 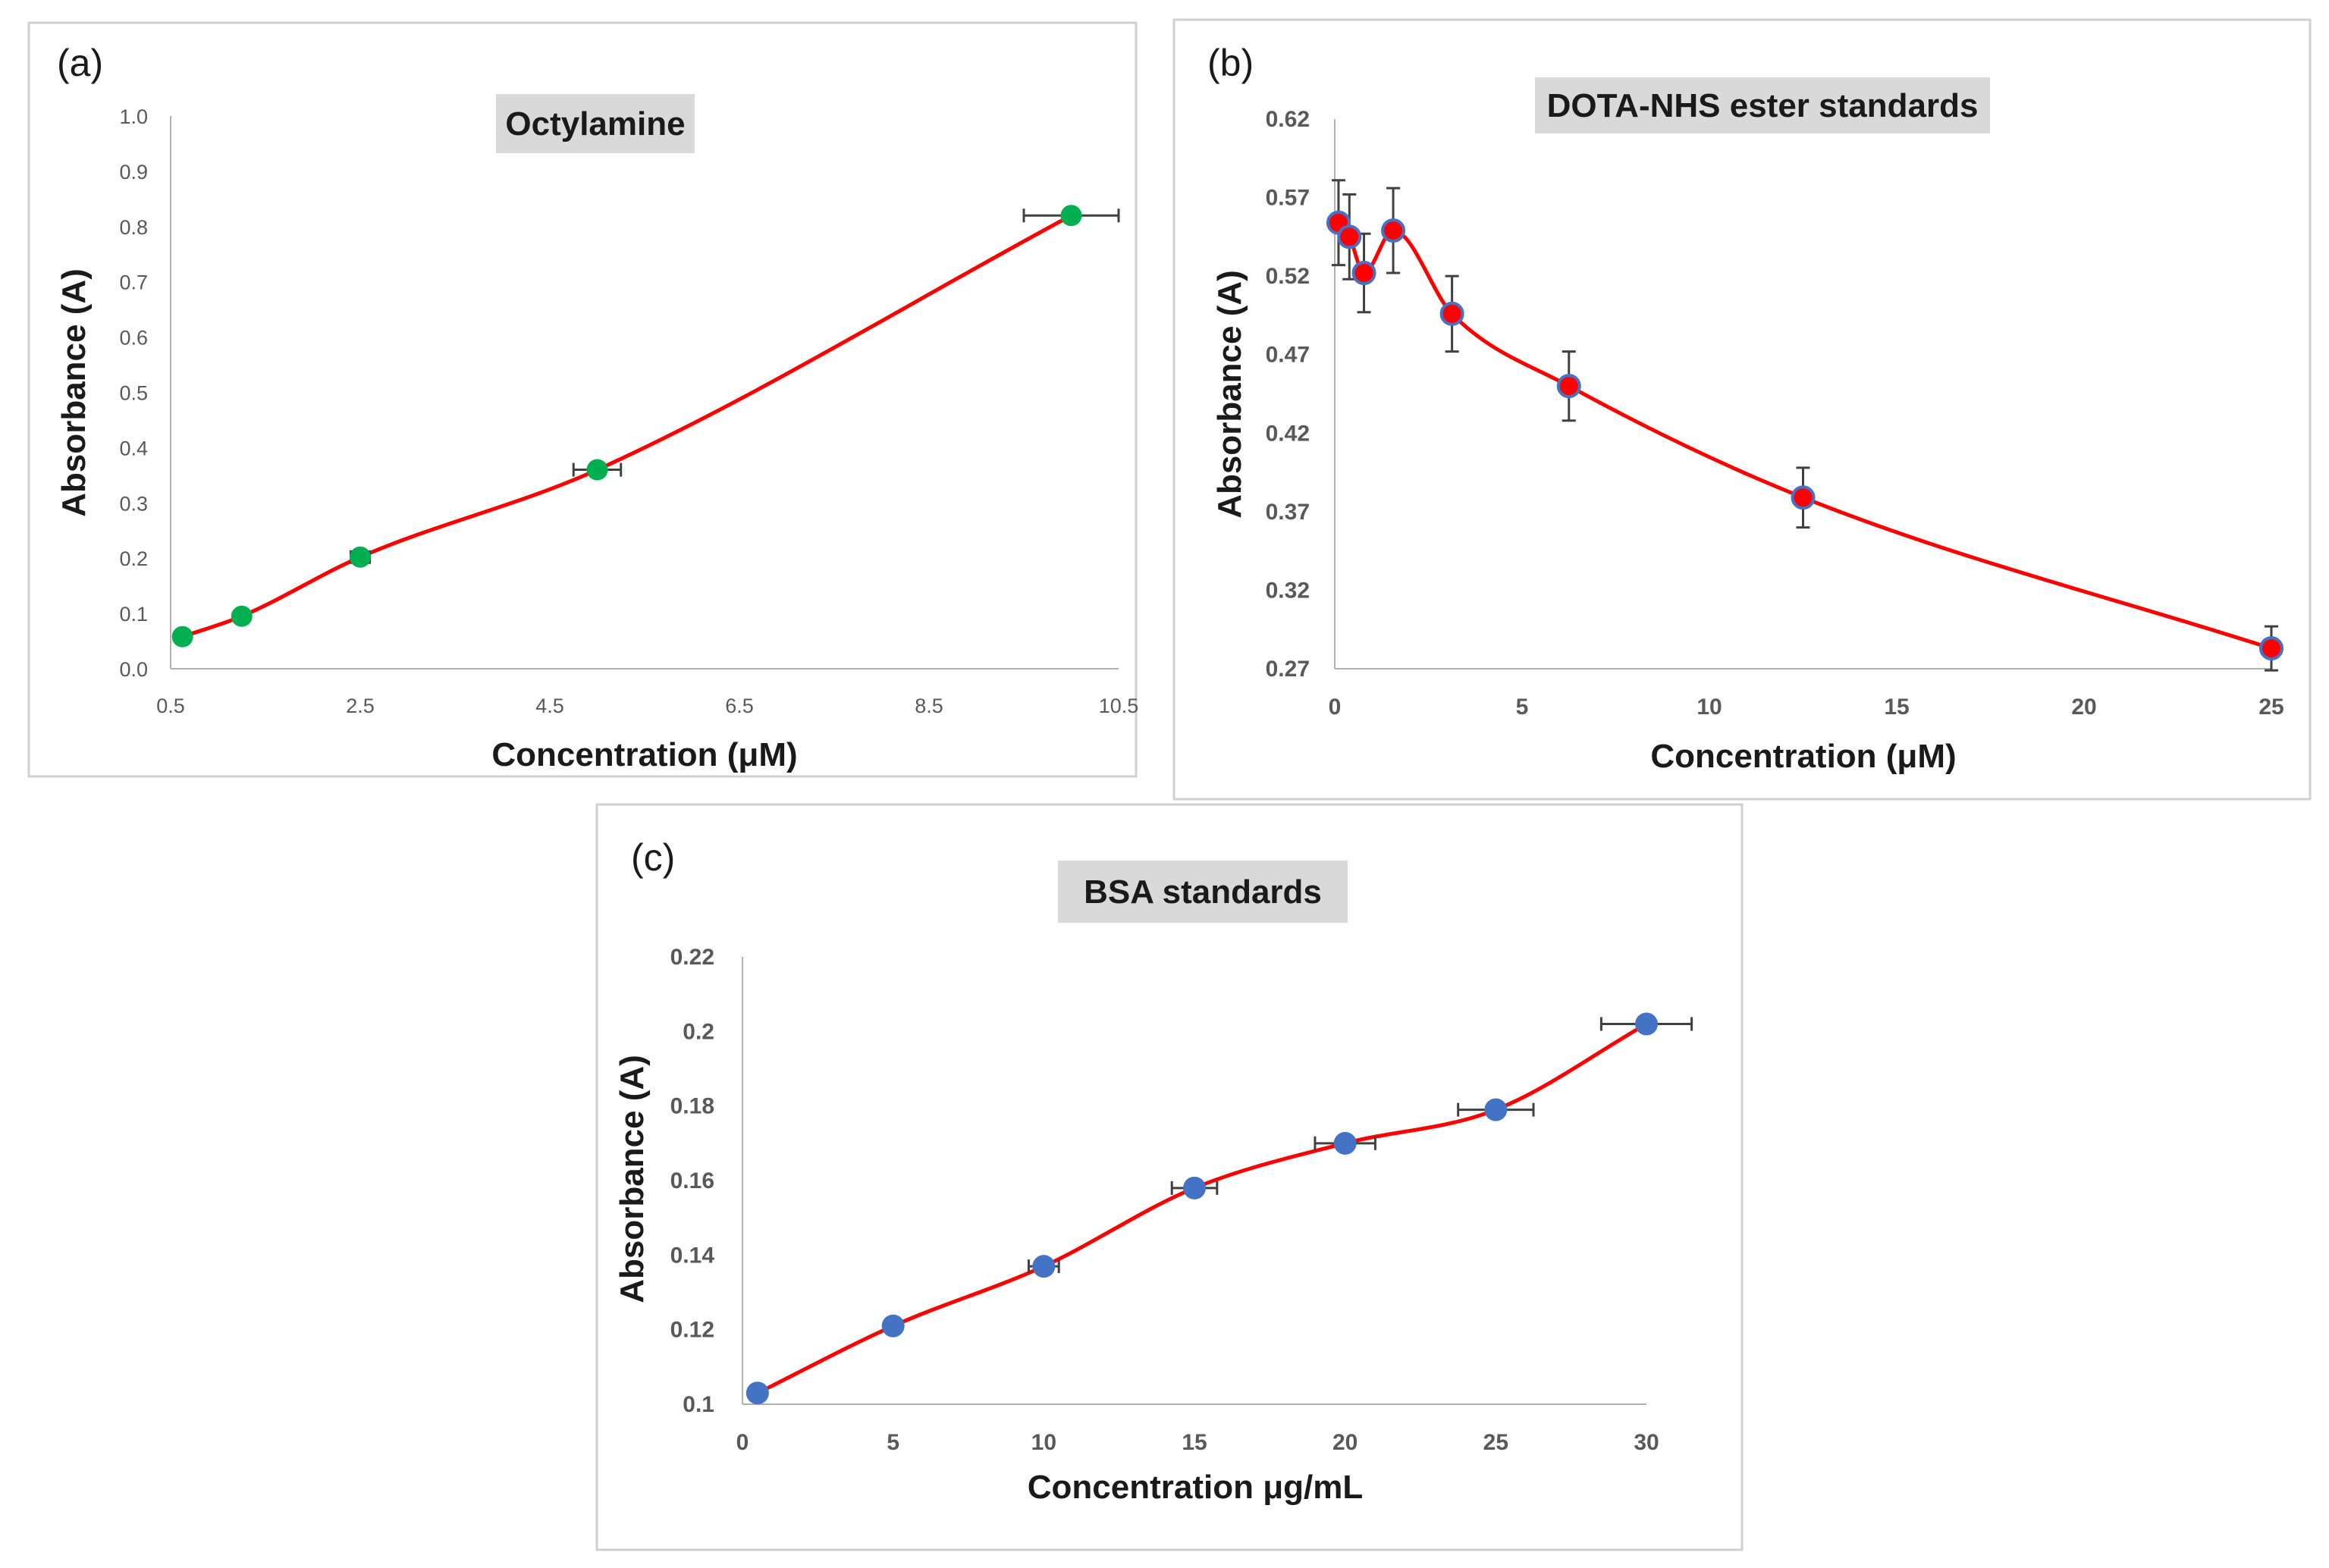 What do you see at coordinates (133, 670) in the screenshot?
I see `y-tick-label: 0.0` at bounding box center [133, 670].